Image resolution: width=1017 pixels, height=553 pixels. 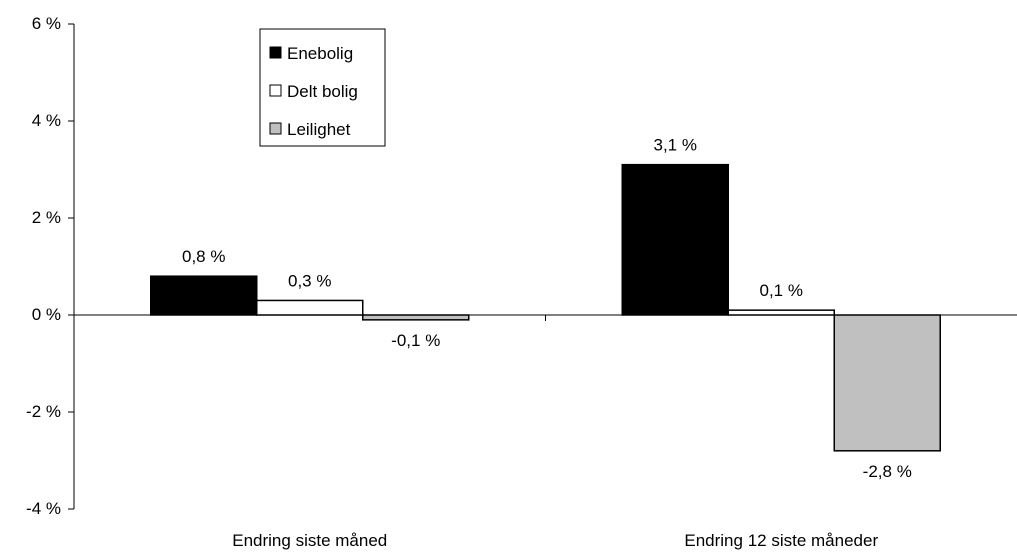 What do you see at coordinates (319, 129) in the screenshot?
I see `legend-label: Leilighet` at bounding box center [319, 129].